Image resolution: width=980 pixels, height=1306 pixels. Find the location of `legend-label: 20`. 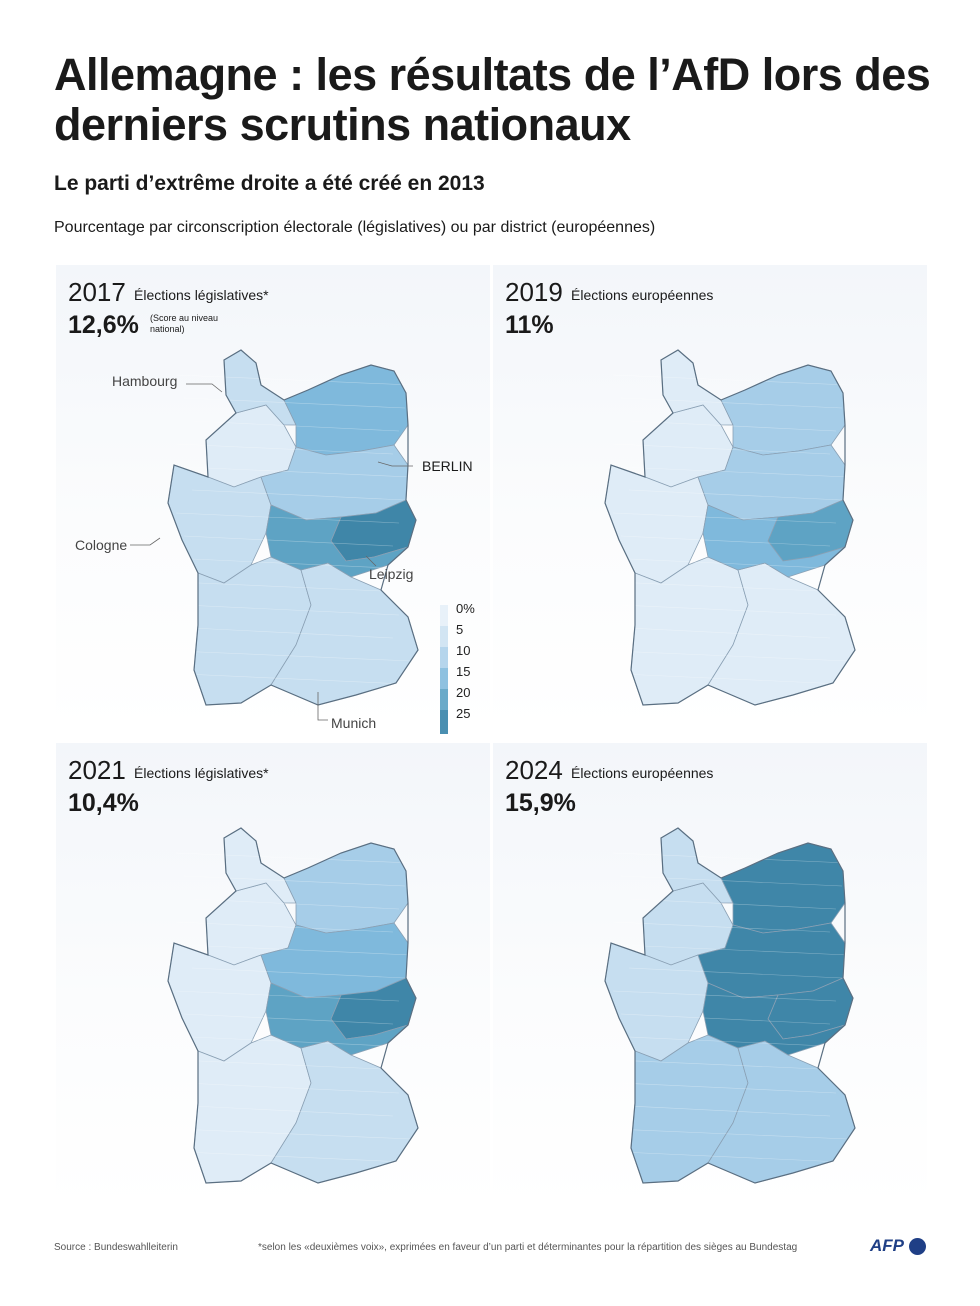

legend-label: 20 is located at coordinates (463, 692).